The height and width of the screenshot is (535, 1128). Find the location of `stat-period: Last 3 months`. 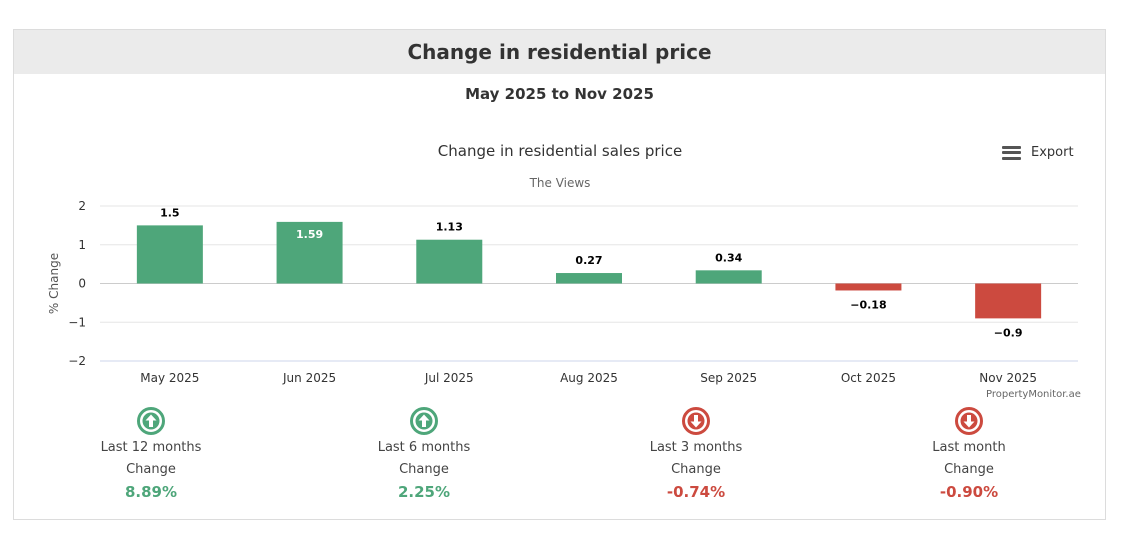

stat-period: Last 3 months is located at coordinates (696, 447).